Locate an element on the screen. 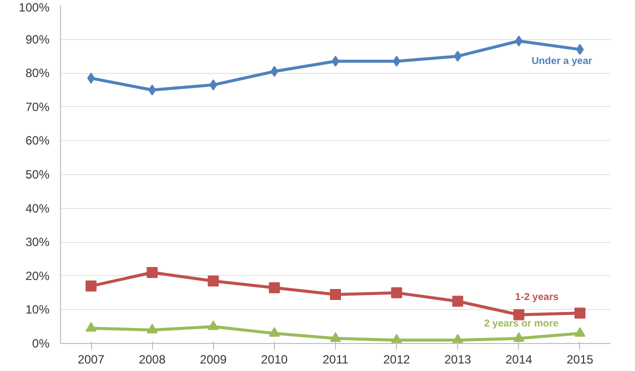 The width and height of the screenshot is (635, 371). x-tick-label: 2012 is located at coordinates (396, 359).